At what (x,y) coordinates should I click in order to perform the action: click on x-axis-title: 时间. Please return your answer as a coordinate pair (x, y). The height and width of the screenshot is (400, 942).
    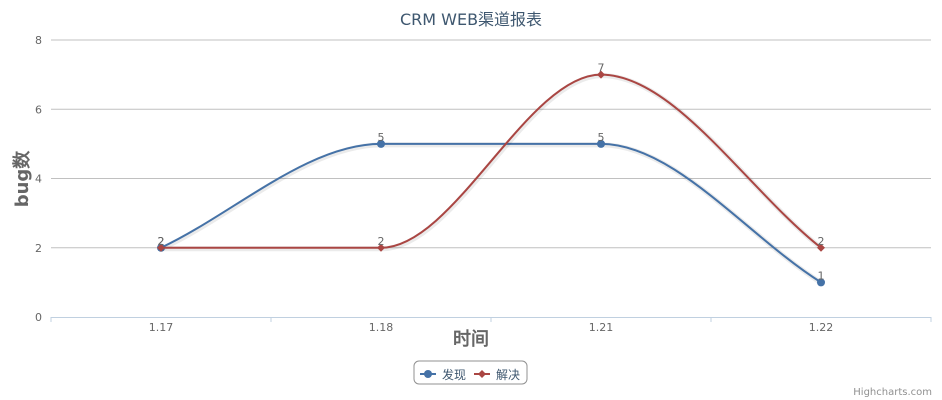
    Looking at the image, I should click on (471, 339).